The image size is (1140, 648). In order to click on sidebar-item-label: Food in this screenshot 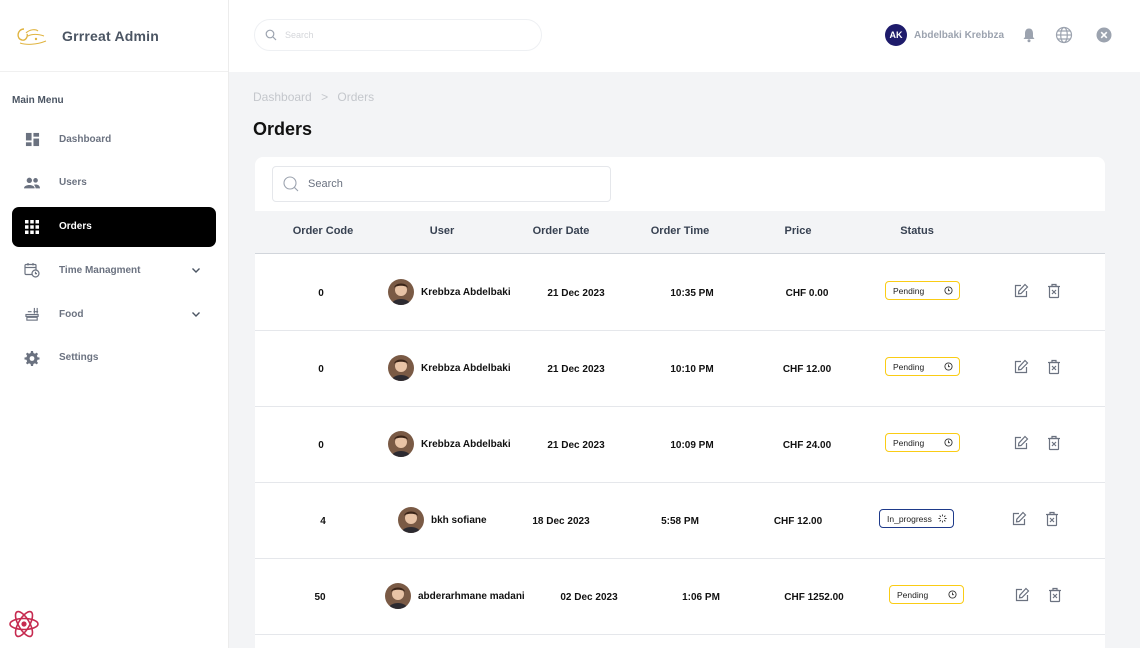, I will do `click(71, 314)`.